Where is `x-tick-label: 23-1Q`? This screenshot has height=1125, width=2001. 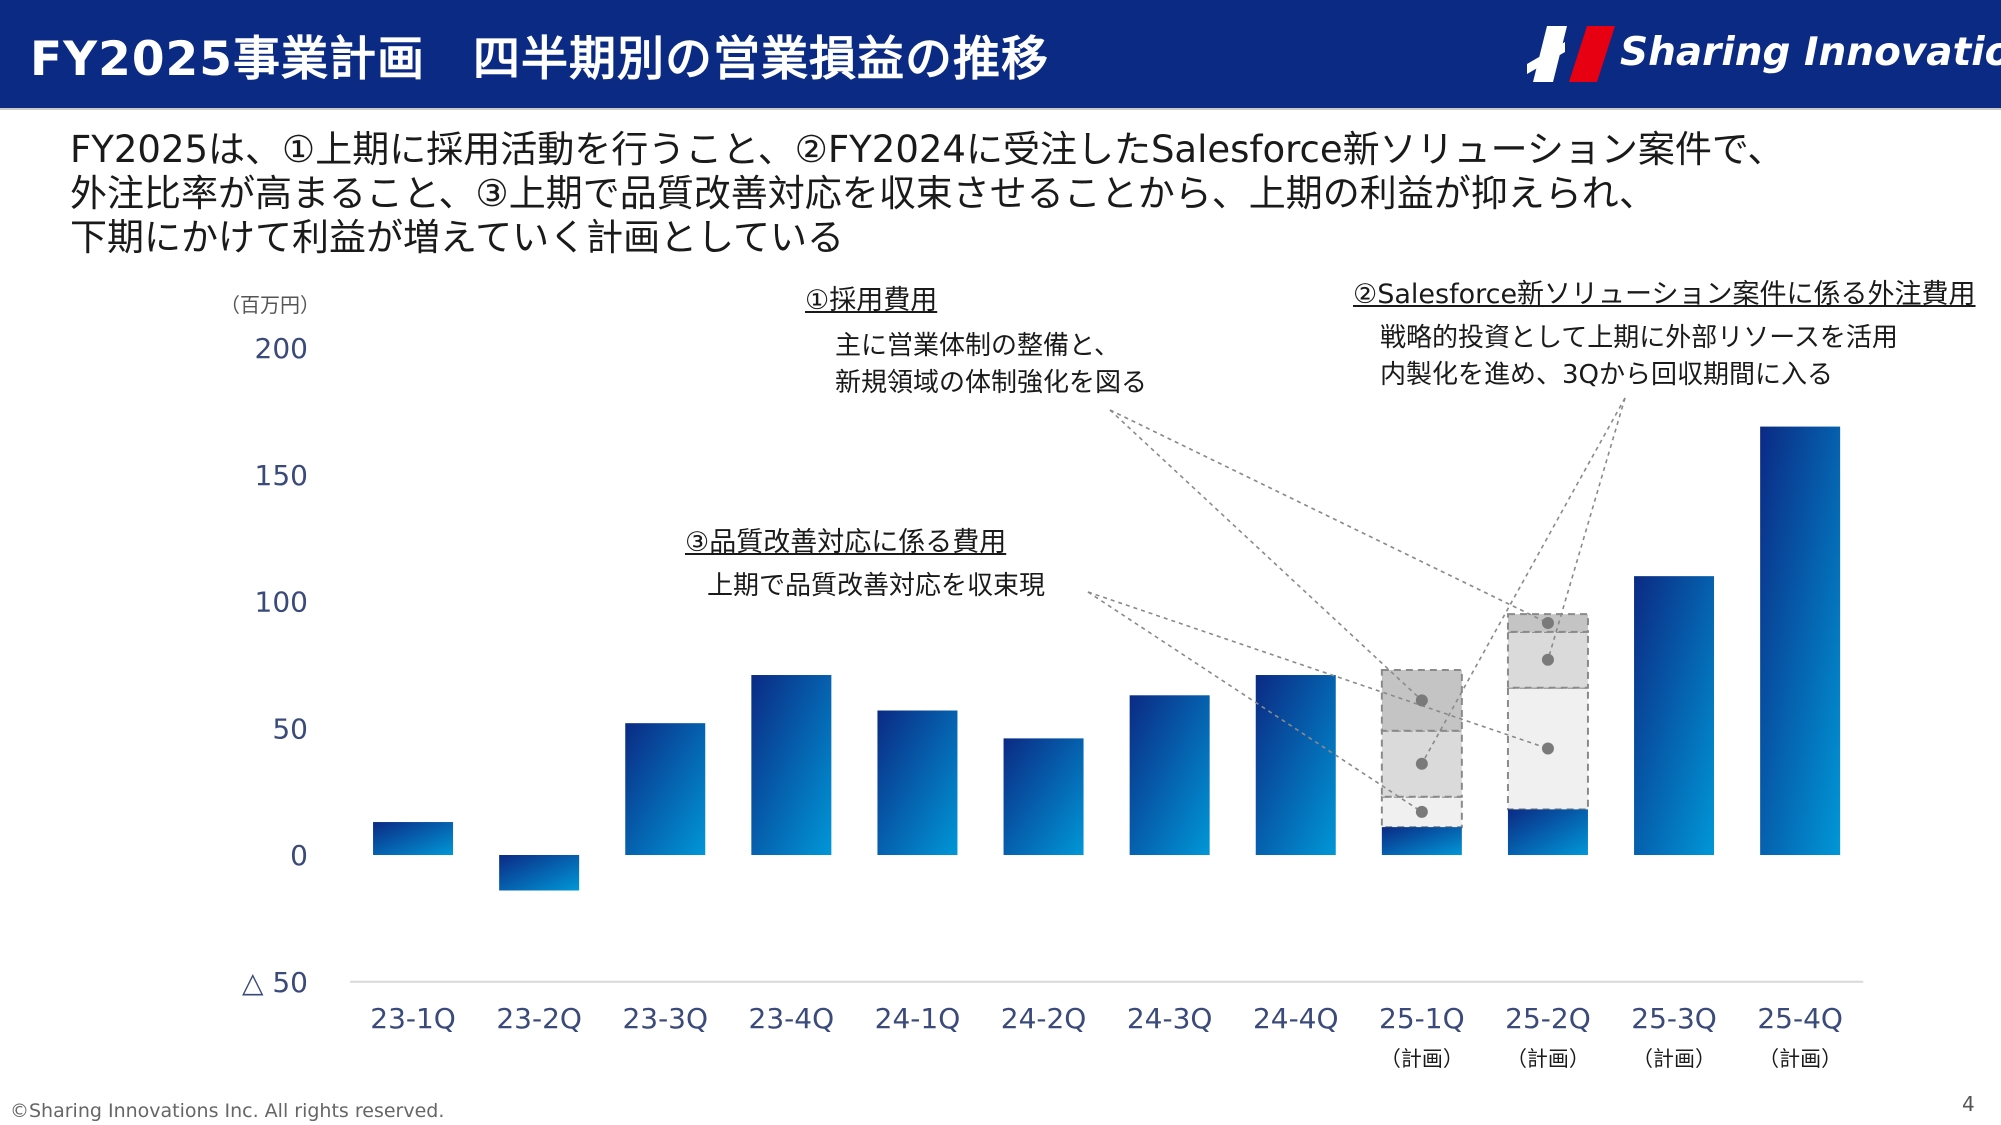 x-tick-label: 23-1Q is located at coordinates (413, 1018).